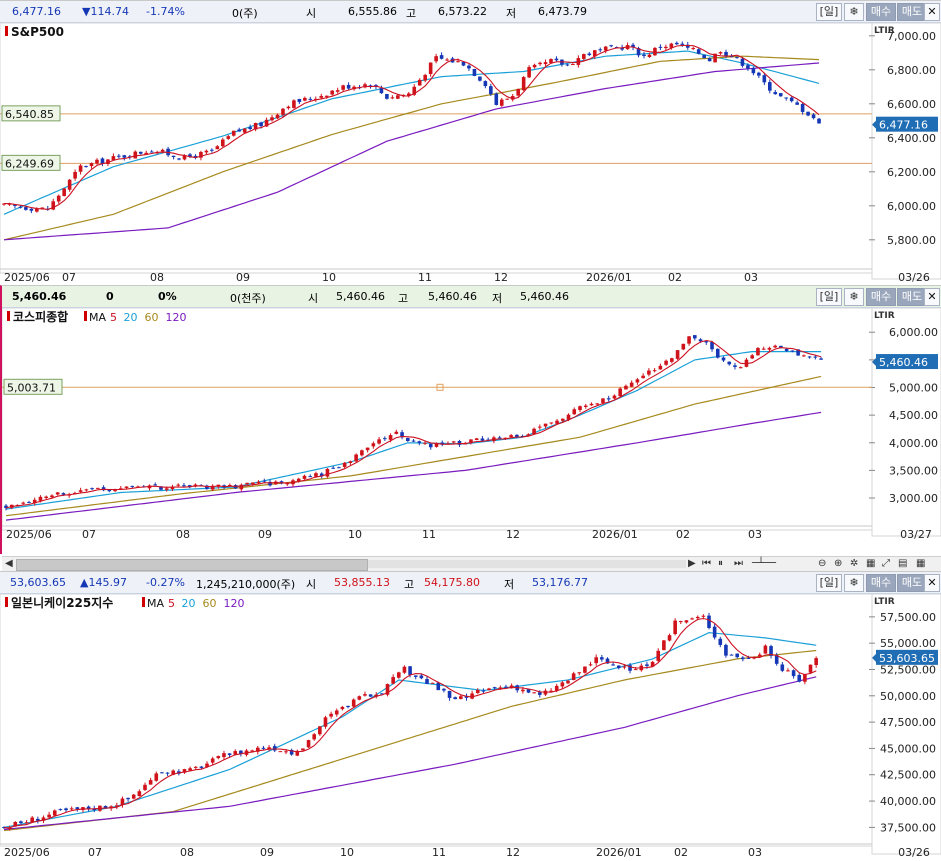 The image size is (941, 861). I want to click on last-page-icon: ⏭, so click(738, 563).